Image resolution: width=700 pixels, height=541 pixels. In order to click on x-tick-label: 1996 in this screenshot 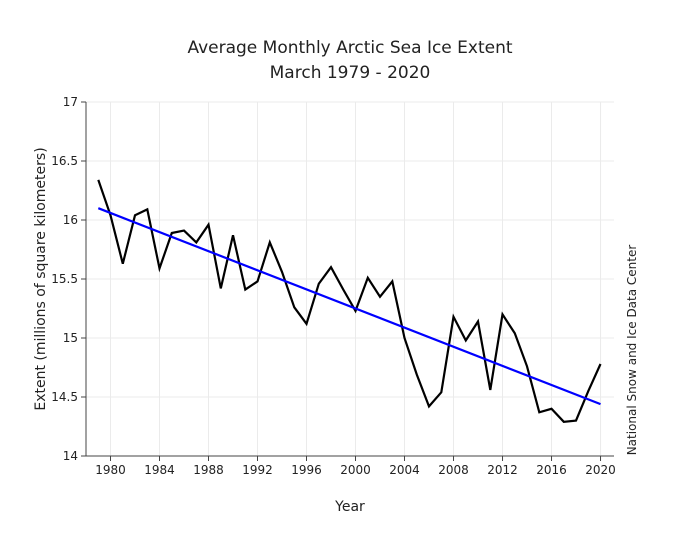, I will do `click(306, 470)`.